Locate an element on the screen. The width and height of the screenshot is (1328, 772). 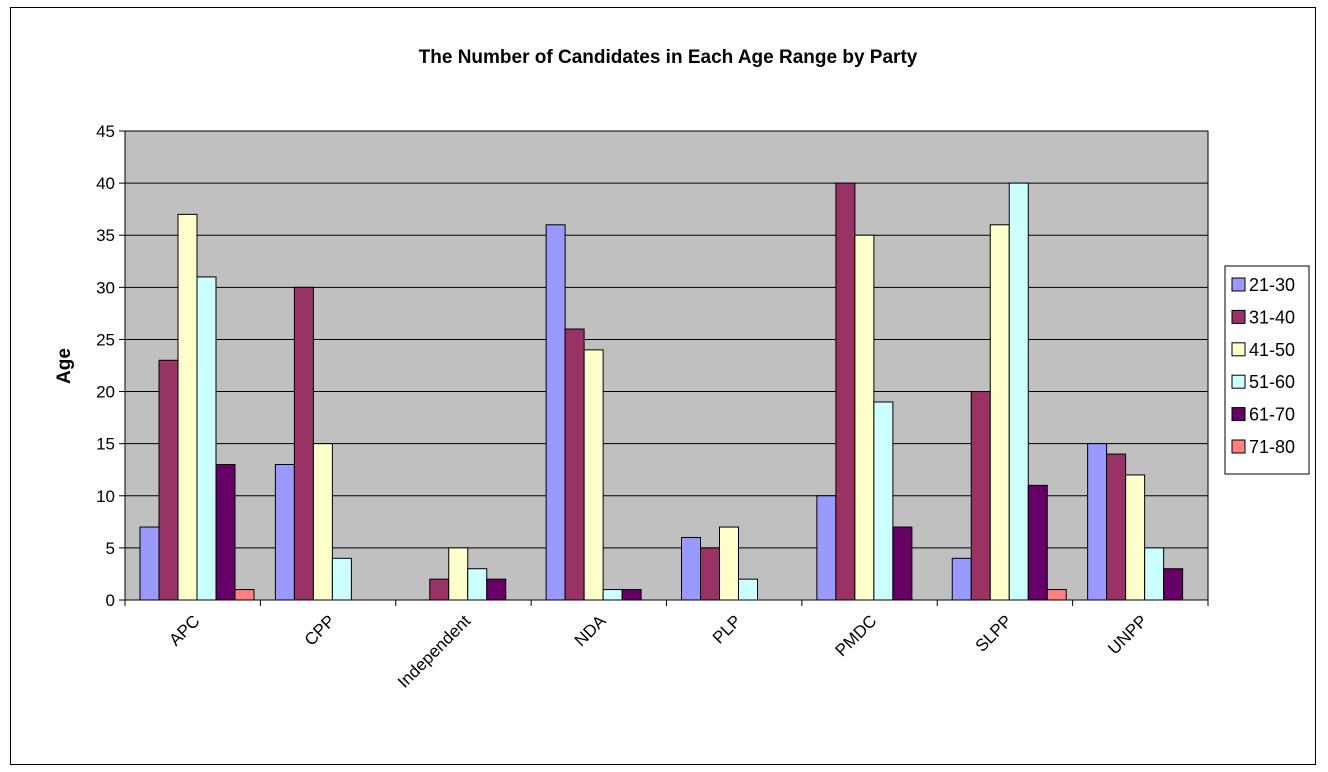
bar-31-40-Independent is located at coordinates (439, 589).